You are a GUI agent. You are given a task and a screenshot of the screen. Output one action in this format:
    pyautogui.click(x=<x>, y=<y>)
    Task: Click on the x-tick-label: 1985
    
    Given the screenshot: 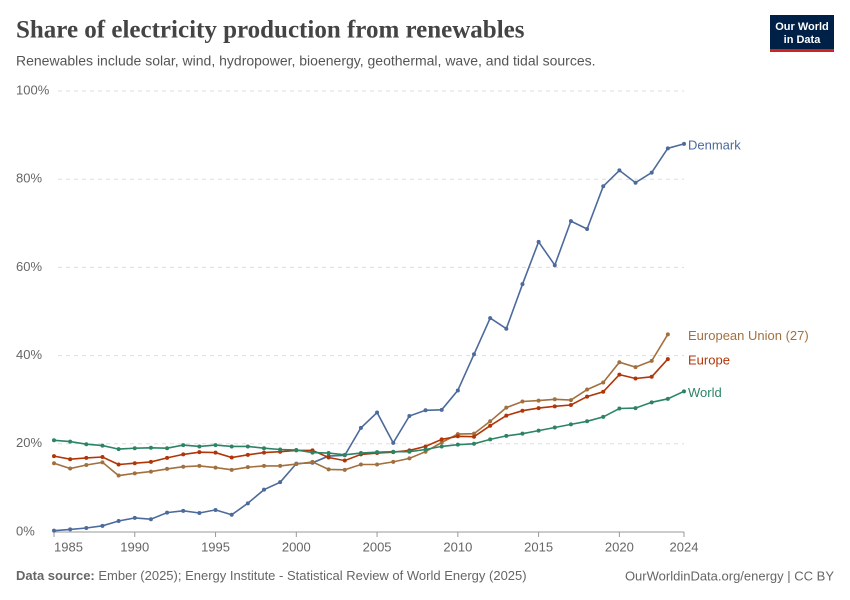 What is the action you would take?
    pyautogui.click(x=68, y=546)
    